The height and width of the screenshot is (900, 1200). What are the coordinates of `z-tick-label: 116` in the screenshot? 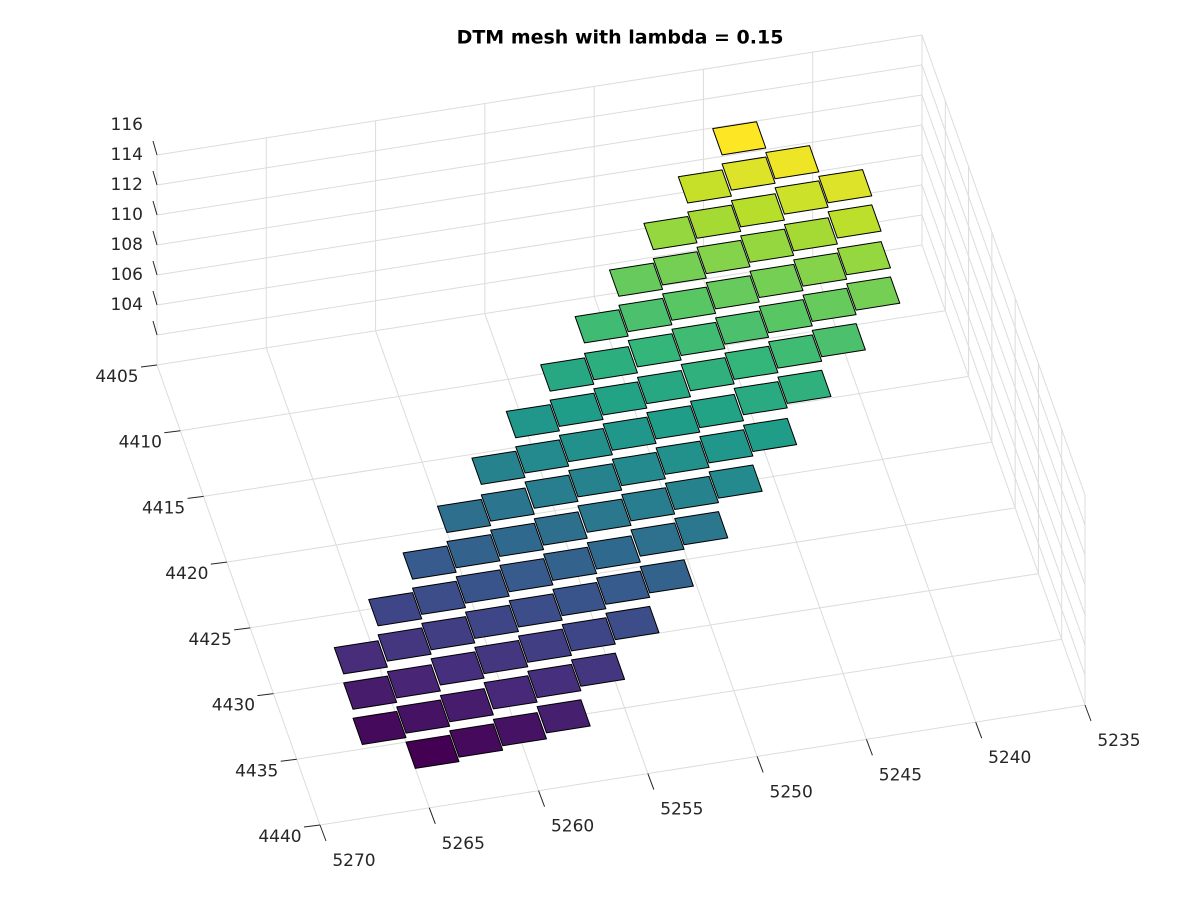 It's located at (127, 125).